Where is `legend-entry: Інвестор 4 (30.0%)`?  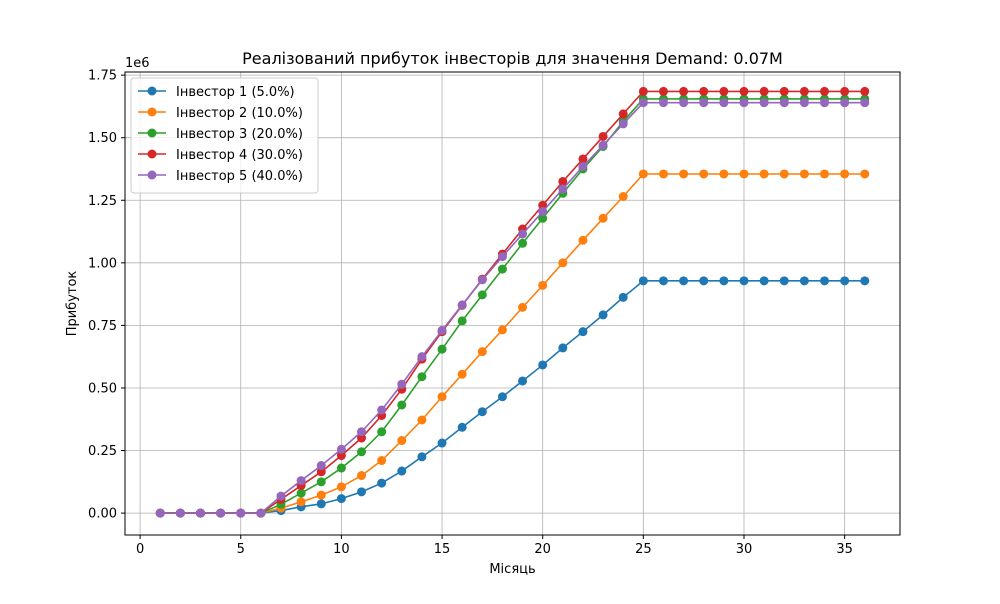 legend-entry: Інвестор 4 (30.0%) is located at coordinates (220, 155).